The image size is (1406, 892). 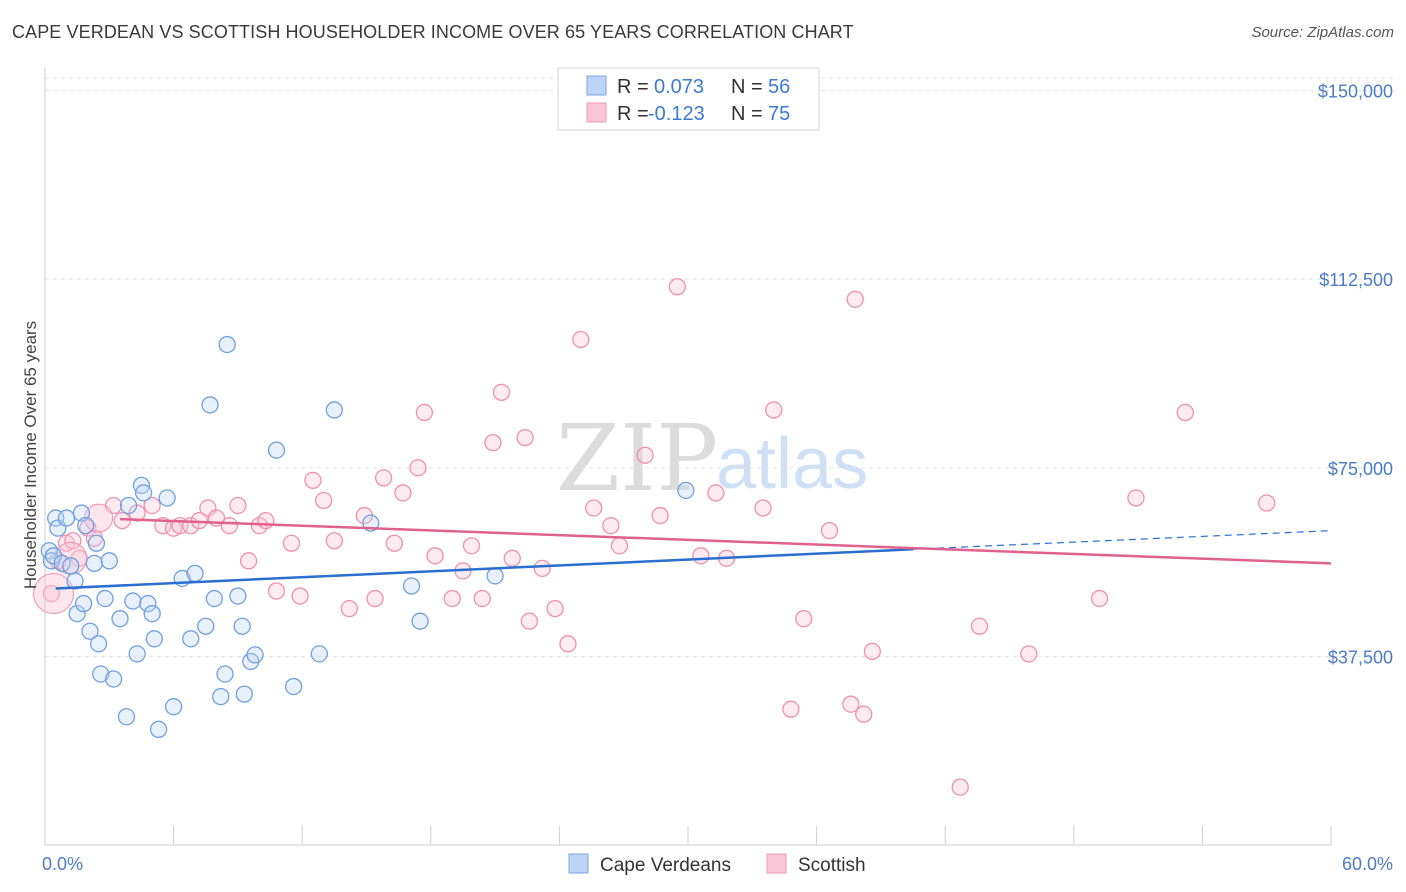 I want to click on y-tick-label: $75,000, so click(x=1360, y=469).